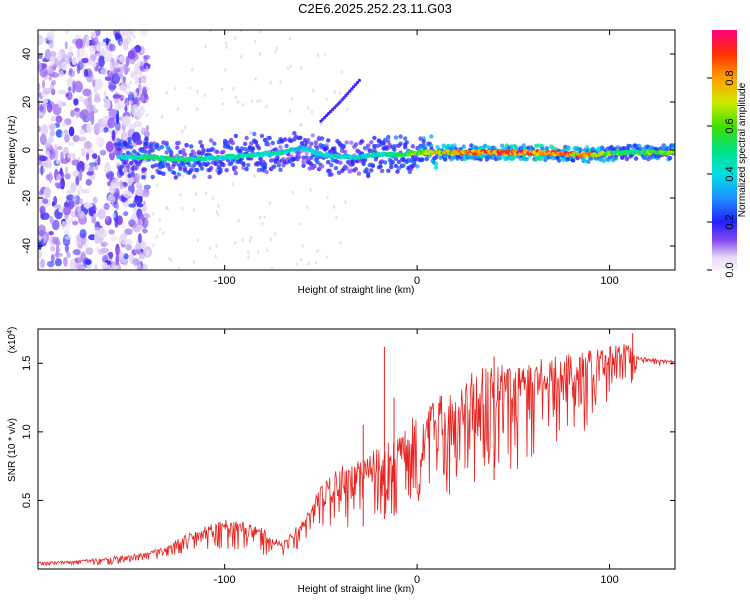 The image size is (750, 600). I want to click on colorbar-label: Normalized spectral amplitude, so click(742, 149).